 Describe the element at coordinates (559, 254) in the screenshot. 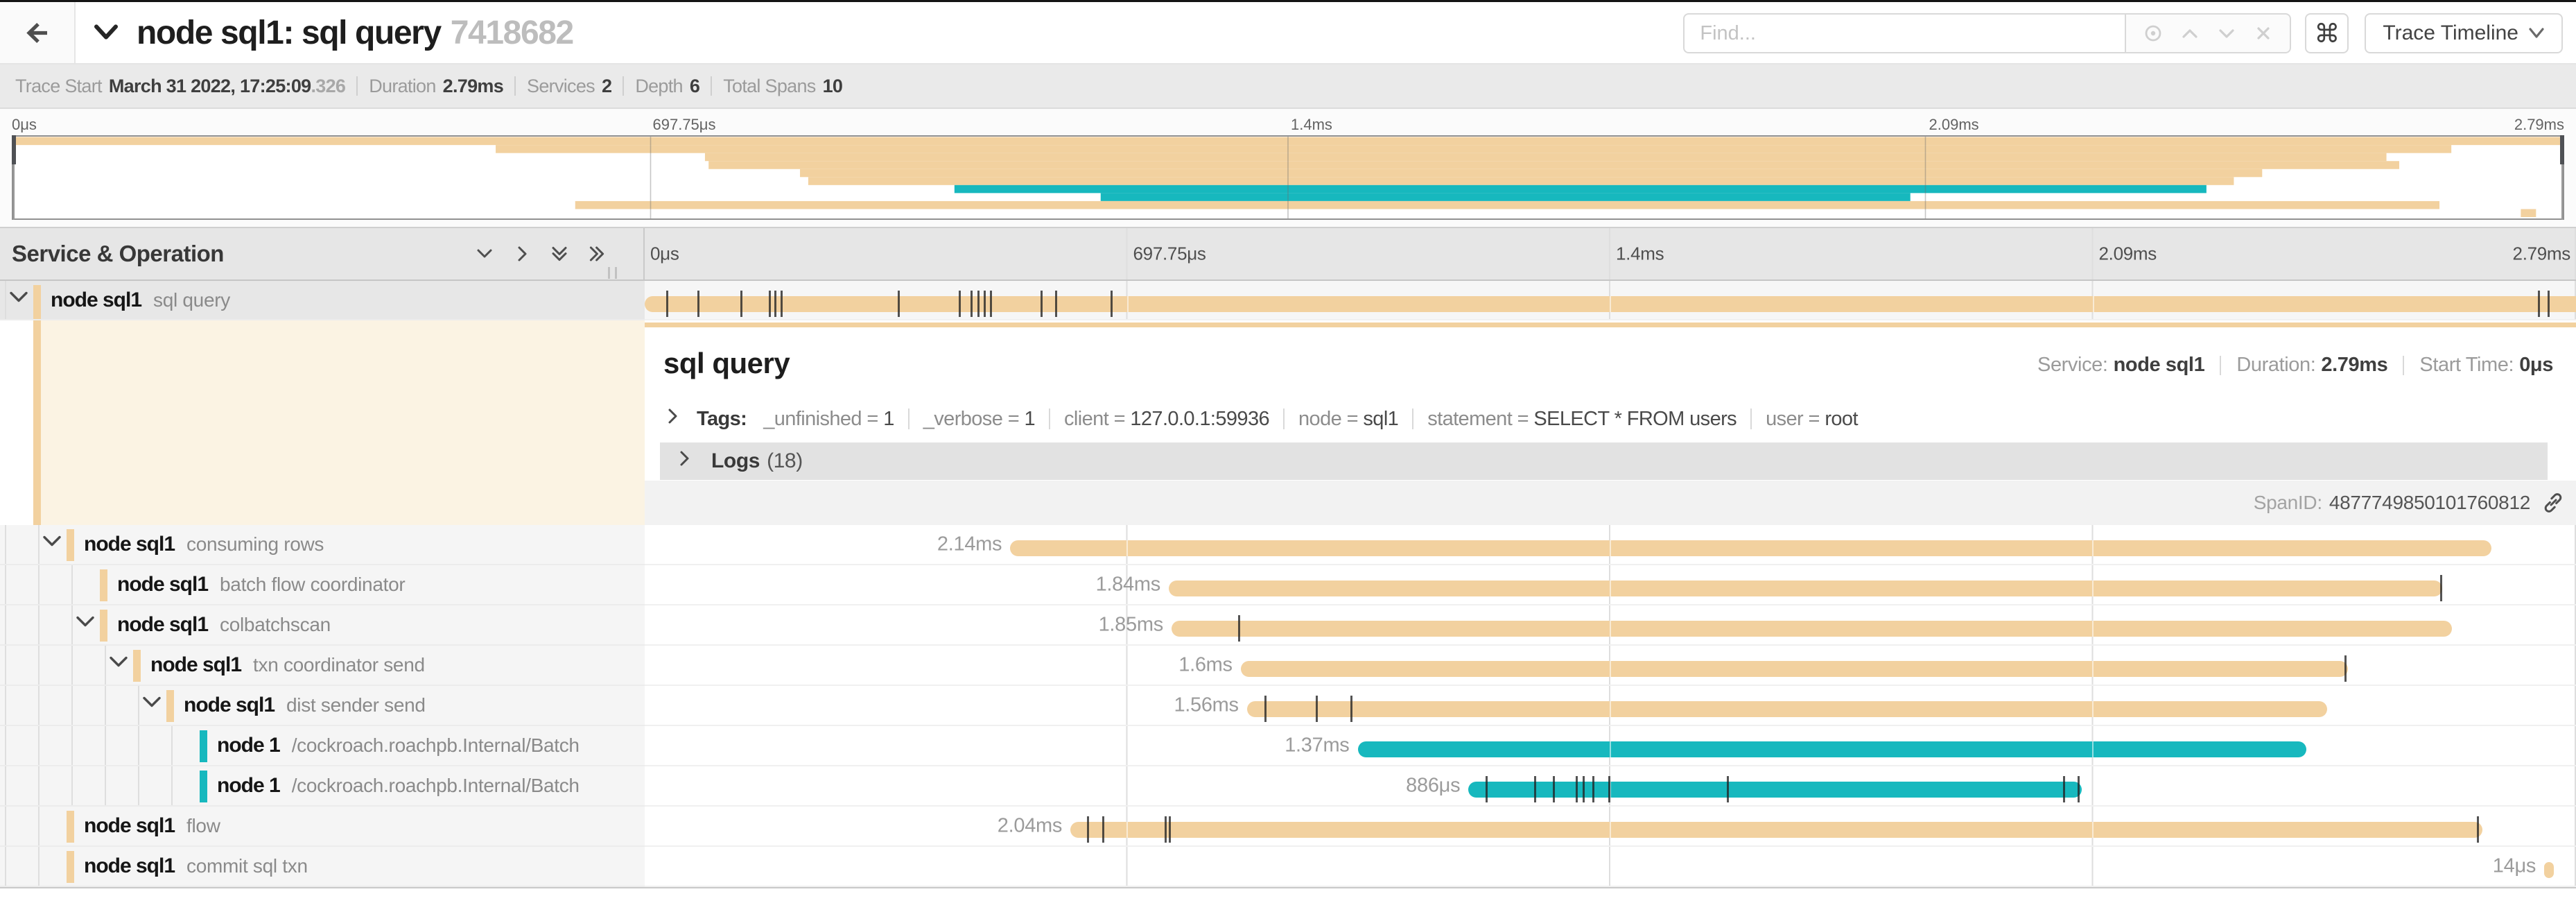

I see `collapse-all-icon` at that location.